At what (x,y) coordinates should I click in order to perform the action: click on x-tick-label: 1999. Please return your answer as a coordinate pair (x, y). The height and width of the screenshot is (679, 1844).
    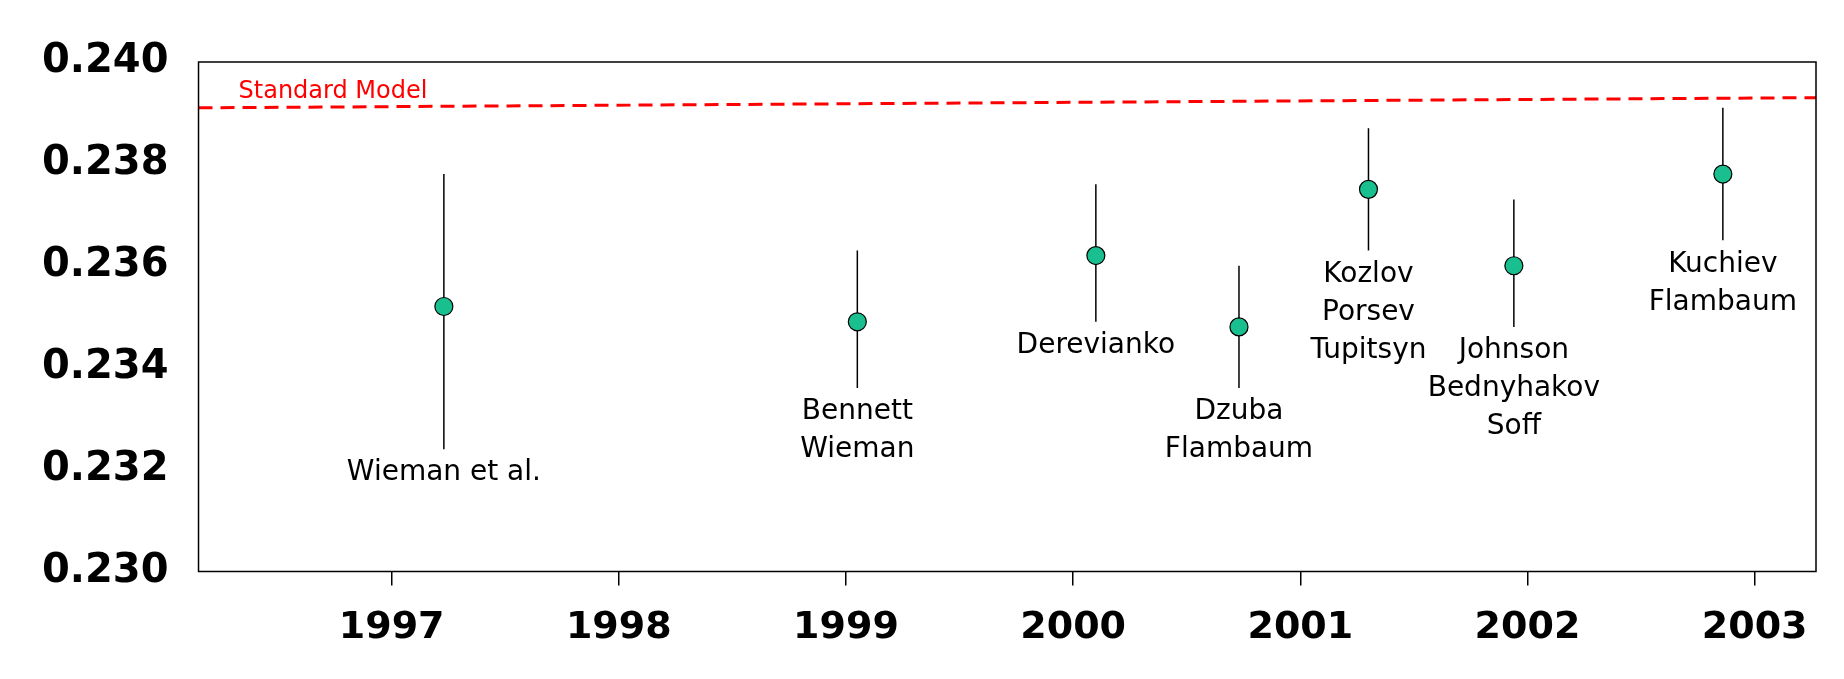
    Looking at the image, I should click on (846, 625).